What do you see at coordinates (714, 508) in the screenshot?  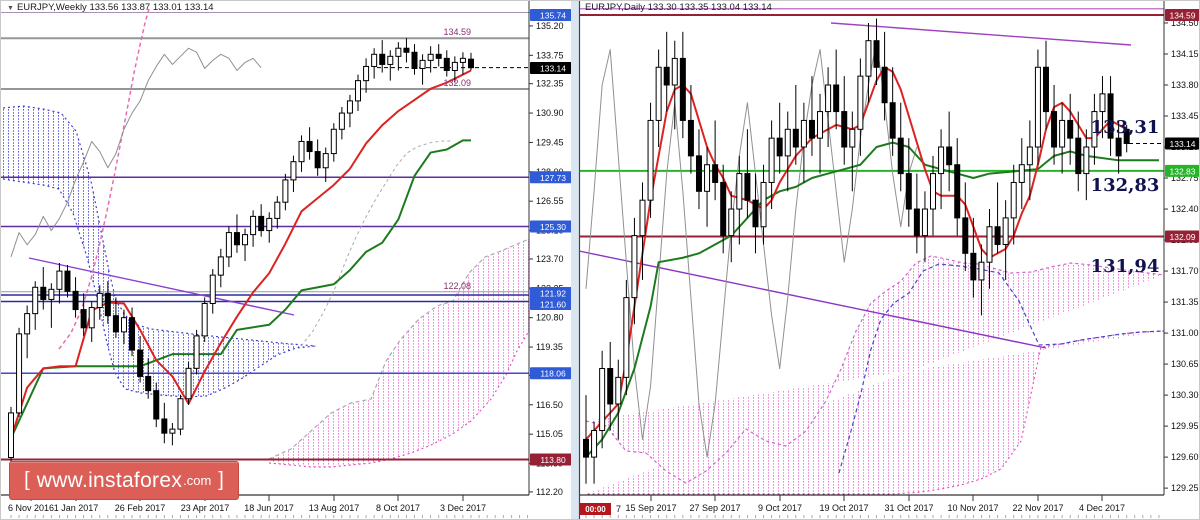 I see `svg-text: 27 Sep 2017` at bounding box center [714, 508].